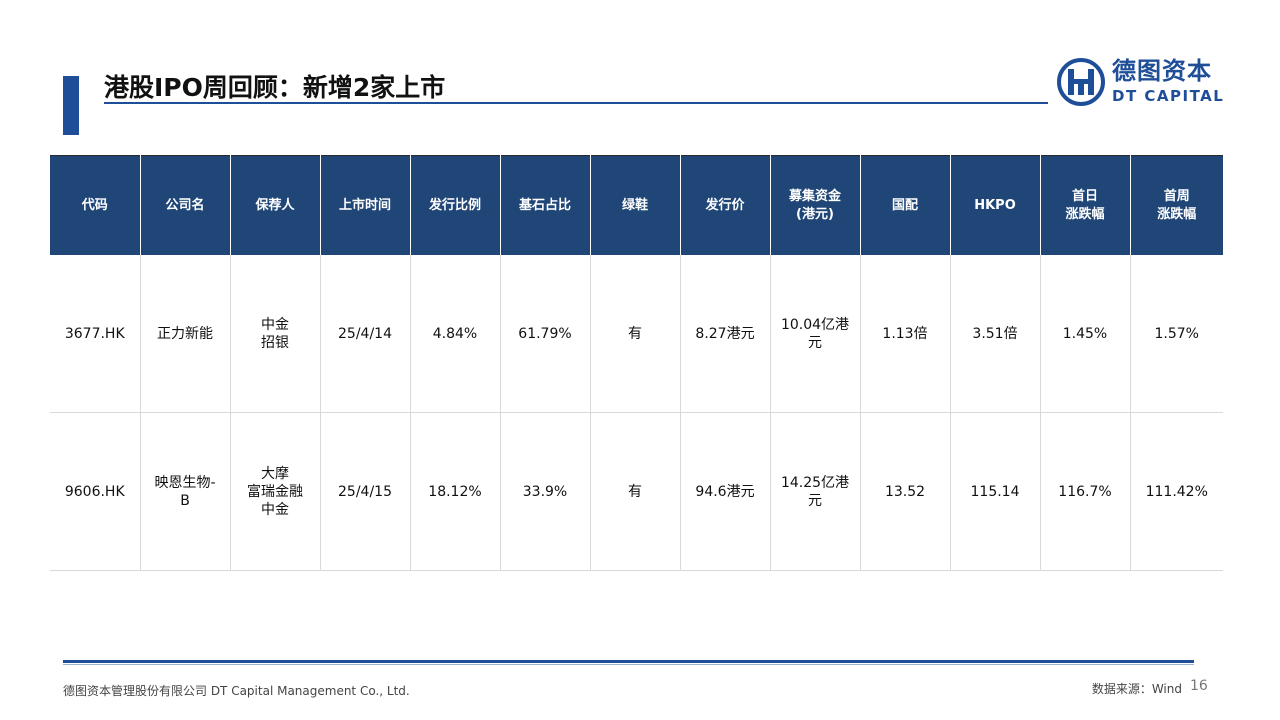  What do you see at coordinates (365, 205) in the screenshot?
I see `column-header-listing-date: 上市时间` at bounding box center [365, 205].